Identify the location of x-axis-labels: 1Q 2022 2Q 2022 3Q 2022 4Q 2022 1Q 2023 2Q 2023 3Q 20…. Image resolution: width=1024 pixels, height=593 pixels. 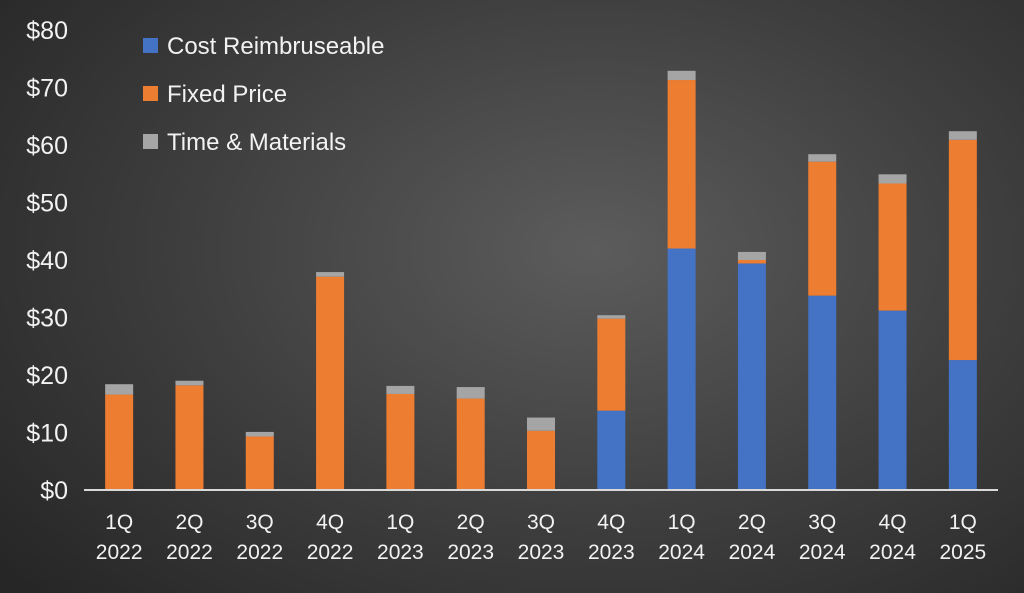
(541, 537).